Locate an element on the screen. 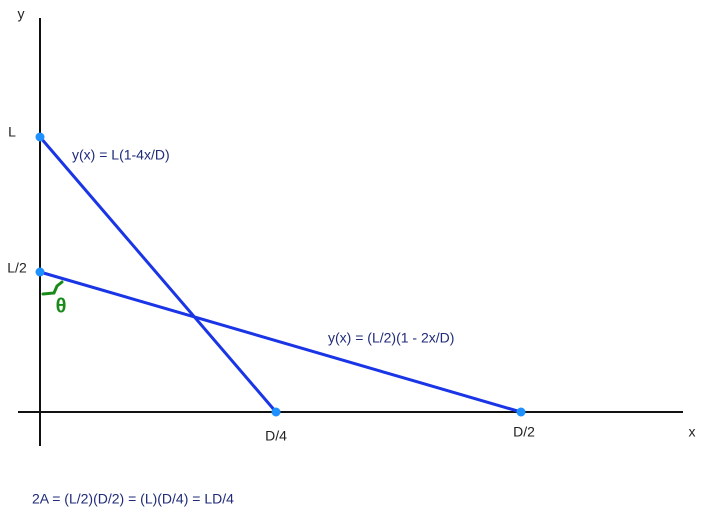 The height and width of the screenshot is (514, 709). y-tick-label: L/2 is located at coordinates (17, 268).